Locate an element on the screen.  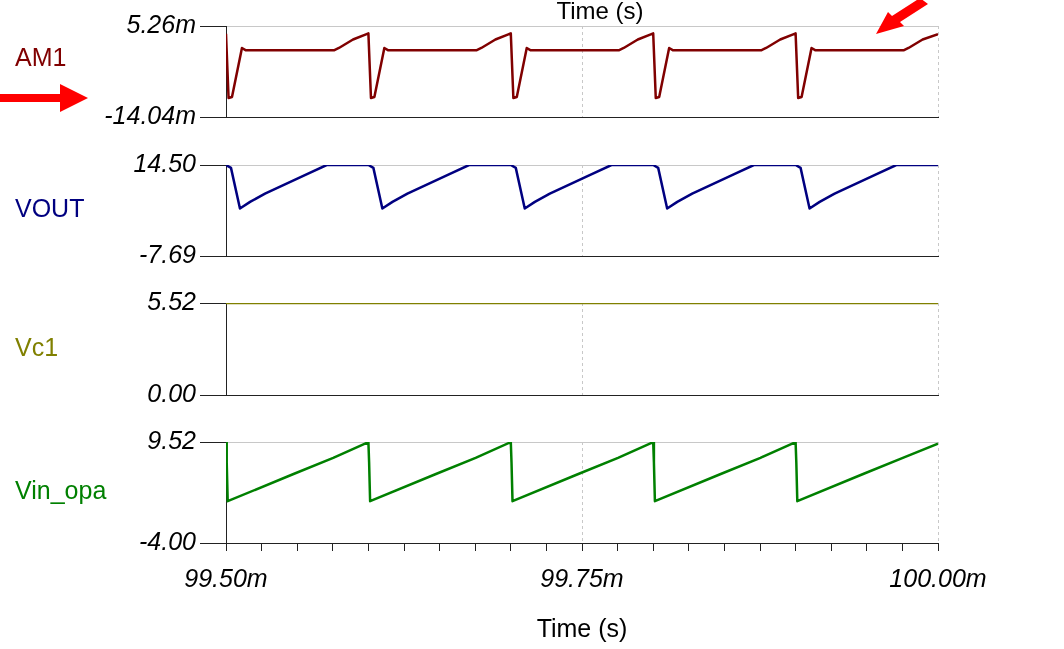
x-axis-title: Time (s) is located at coordinates (582, 627).